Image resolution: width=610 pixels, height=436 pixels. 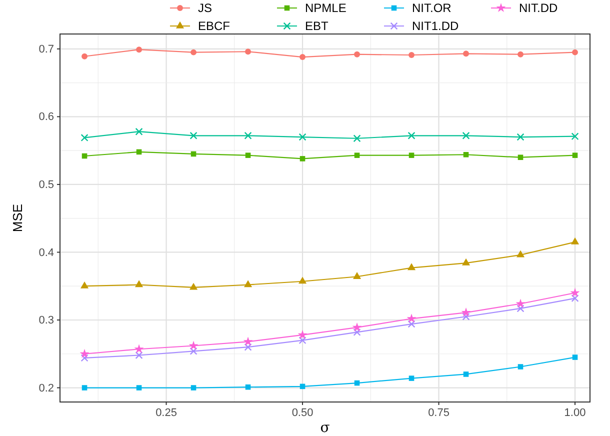 I want to click on legend-label: JS, so click(x=205, y=8).